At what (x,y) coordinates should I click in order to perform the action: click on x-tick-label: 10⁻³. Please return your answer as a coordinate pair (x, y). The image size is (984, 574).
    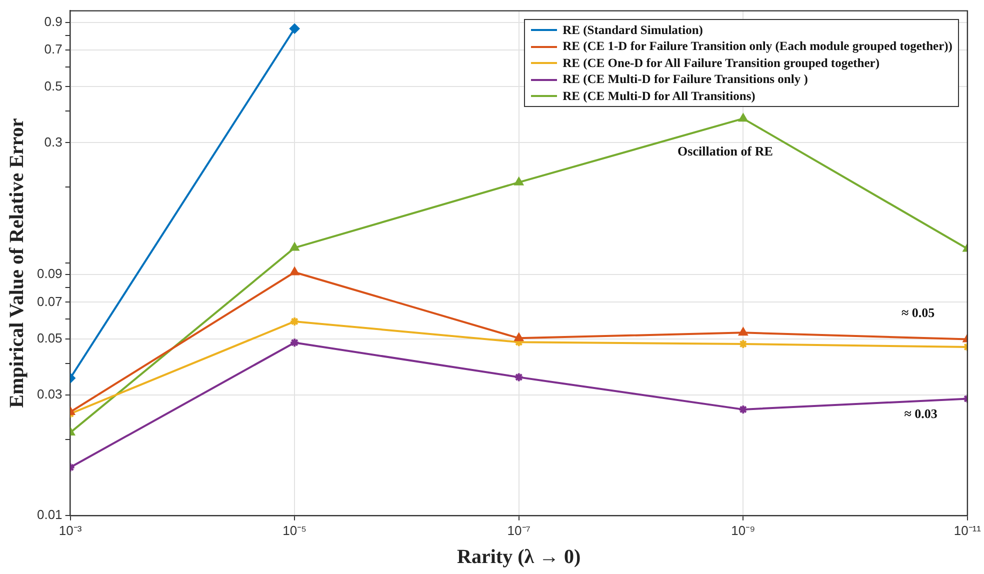
    Looking at the image, I should click on (70, 530).